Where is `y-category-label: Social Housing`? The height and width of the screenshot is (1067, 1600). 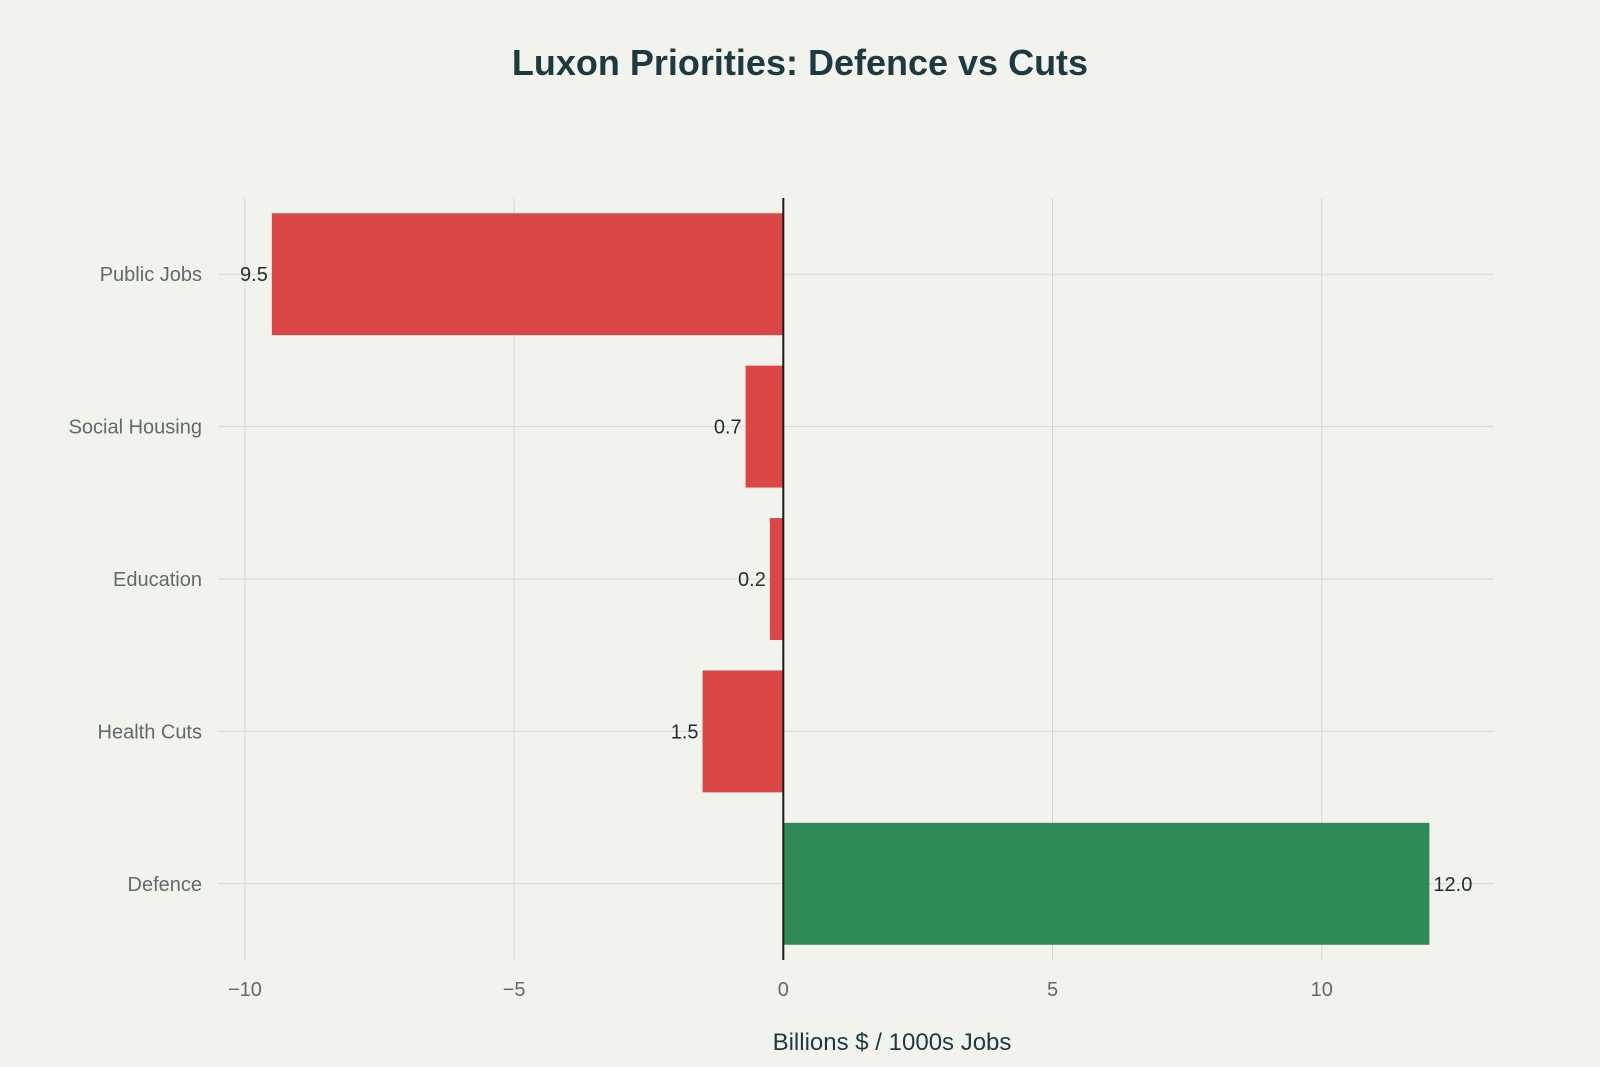 y-category-label: Social Housing is located at coordinates (135, 428).